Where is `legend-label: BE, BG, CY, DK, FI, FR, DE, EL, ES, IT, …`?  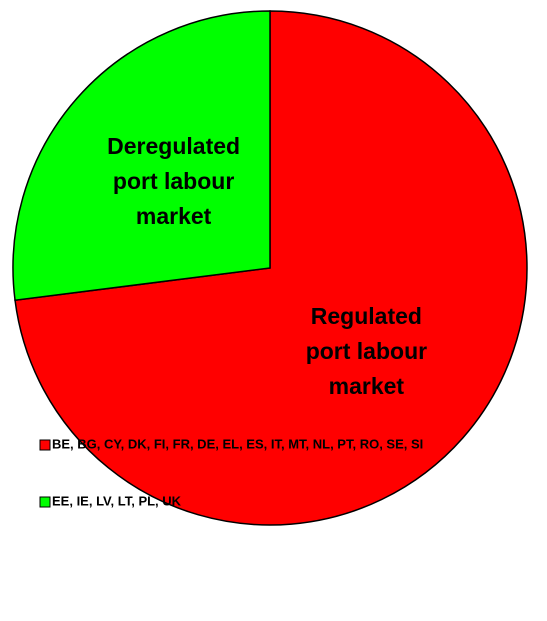
legend-label: BE, BG, CY, DK, FI, FR, DE, EL, ES, IT, … is located at coordinates (237, 443).